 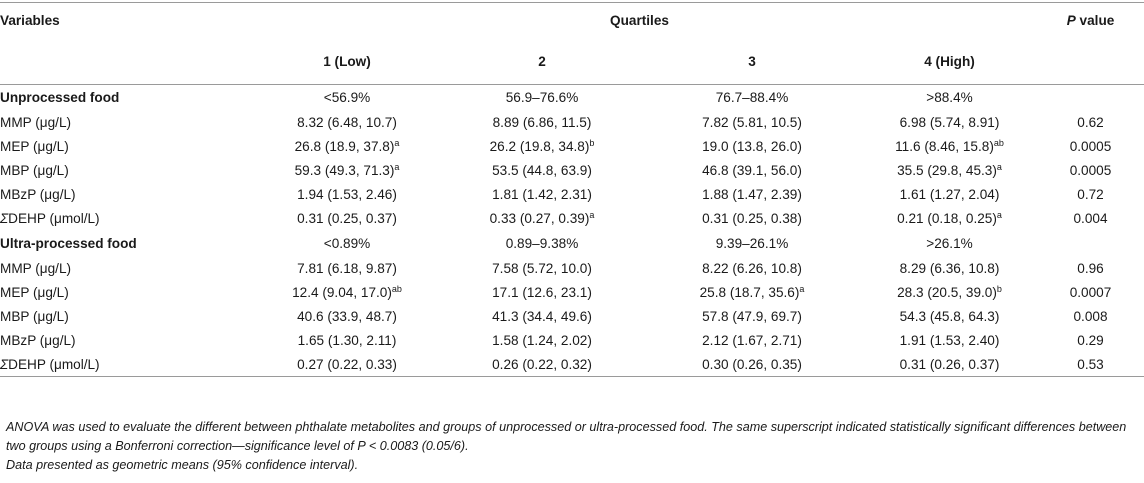 What do you see at coordinates (752, 61) in the screenshot?
I see `quartile-3-header: 3` at bounding box center [752, 61].